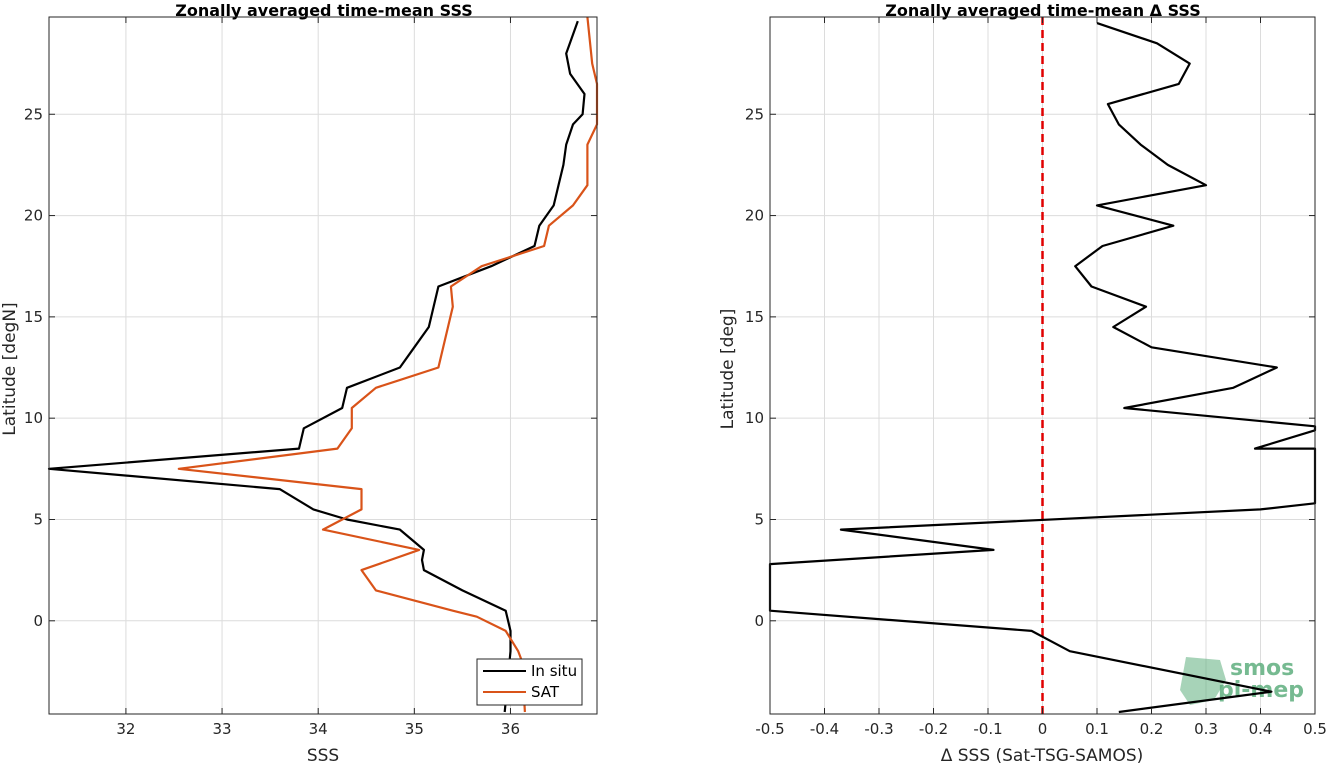  What do you see at coordinates (1042, 755) in the screenshot?
I see `right-x-axis-label: Δ SSS (Sat-TSG-SAMOS)` at bounding box center [1042, 755].